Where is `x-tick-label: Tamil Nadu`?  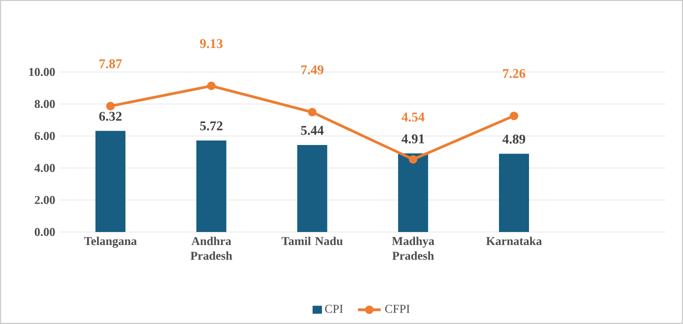
x-tick-label: Tamil Nadu is located at coordinates (312, 241).